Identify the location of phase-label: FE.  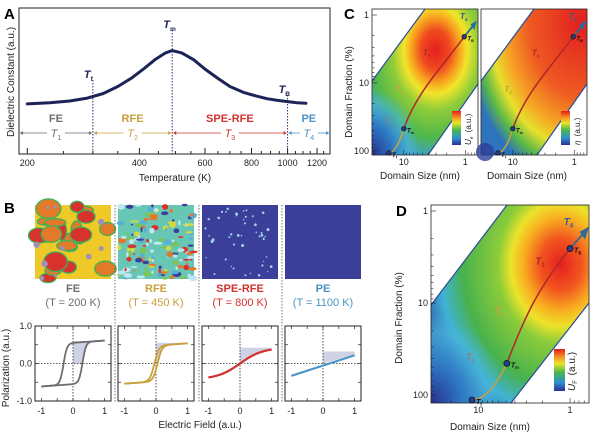
(56, 119).